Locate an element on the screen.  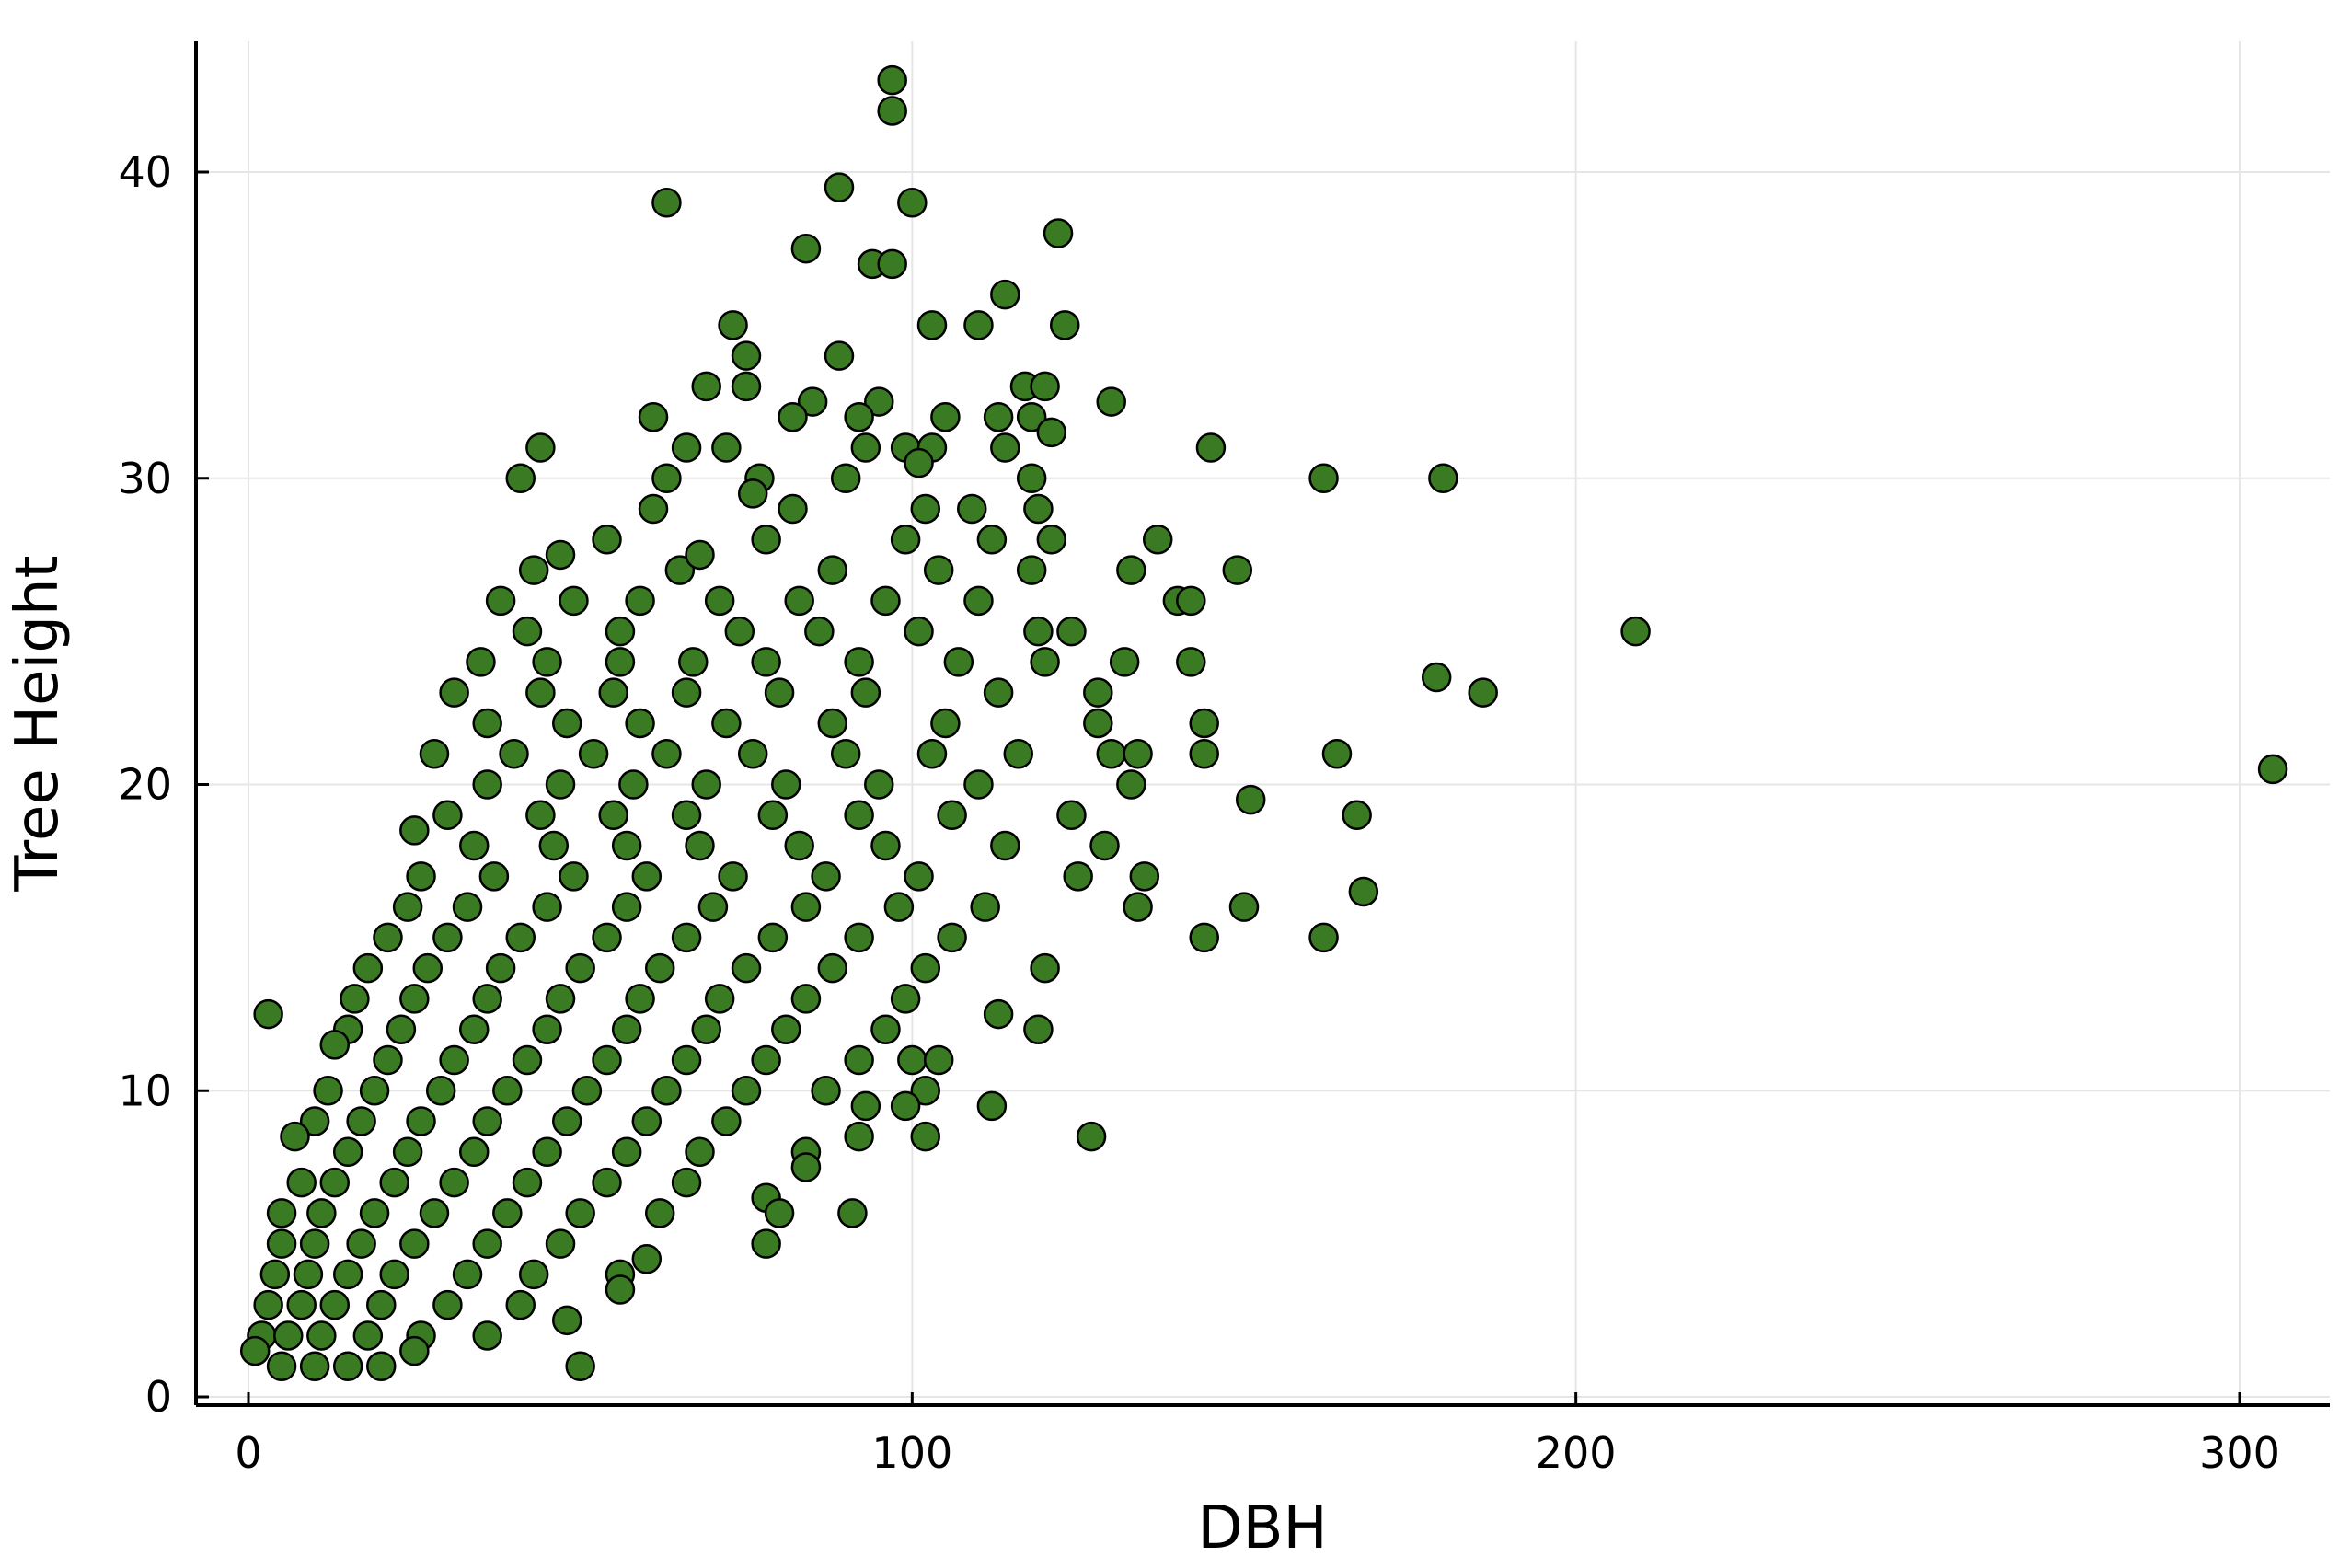
y-tick-label: 30 is located at coordinates (145, 478).